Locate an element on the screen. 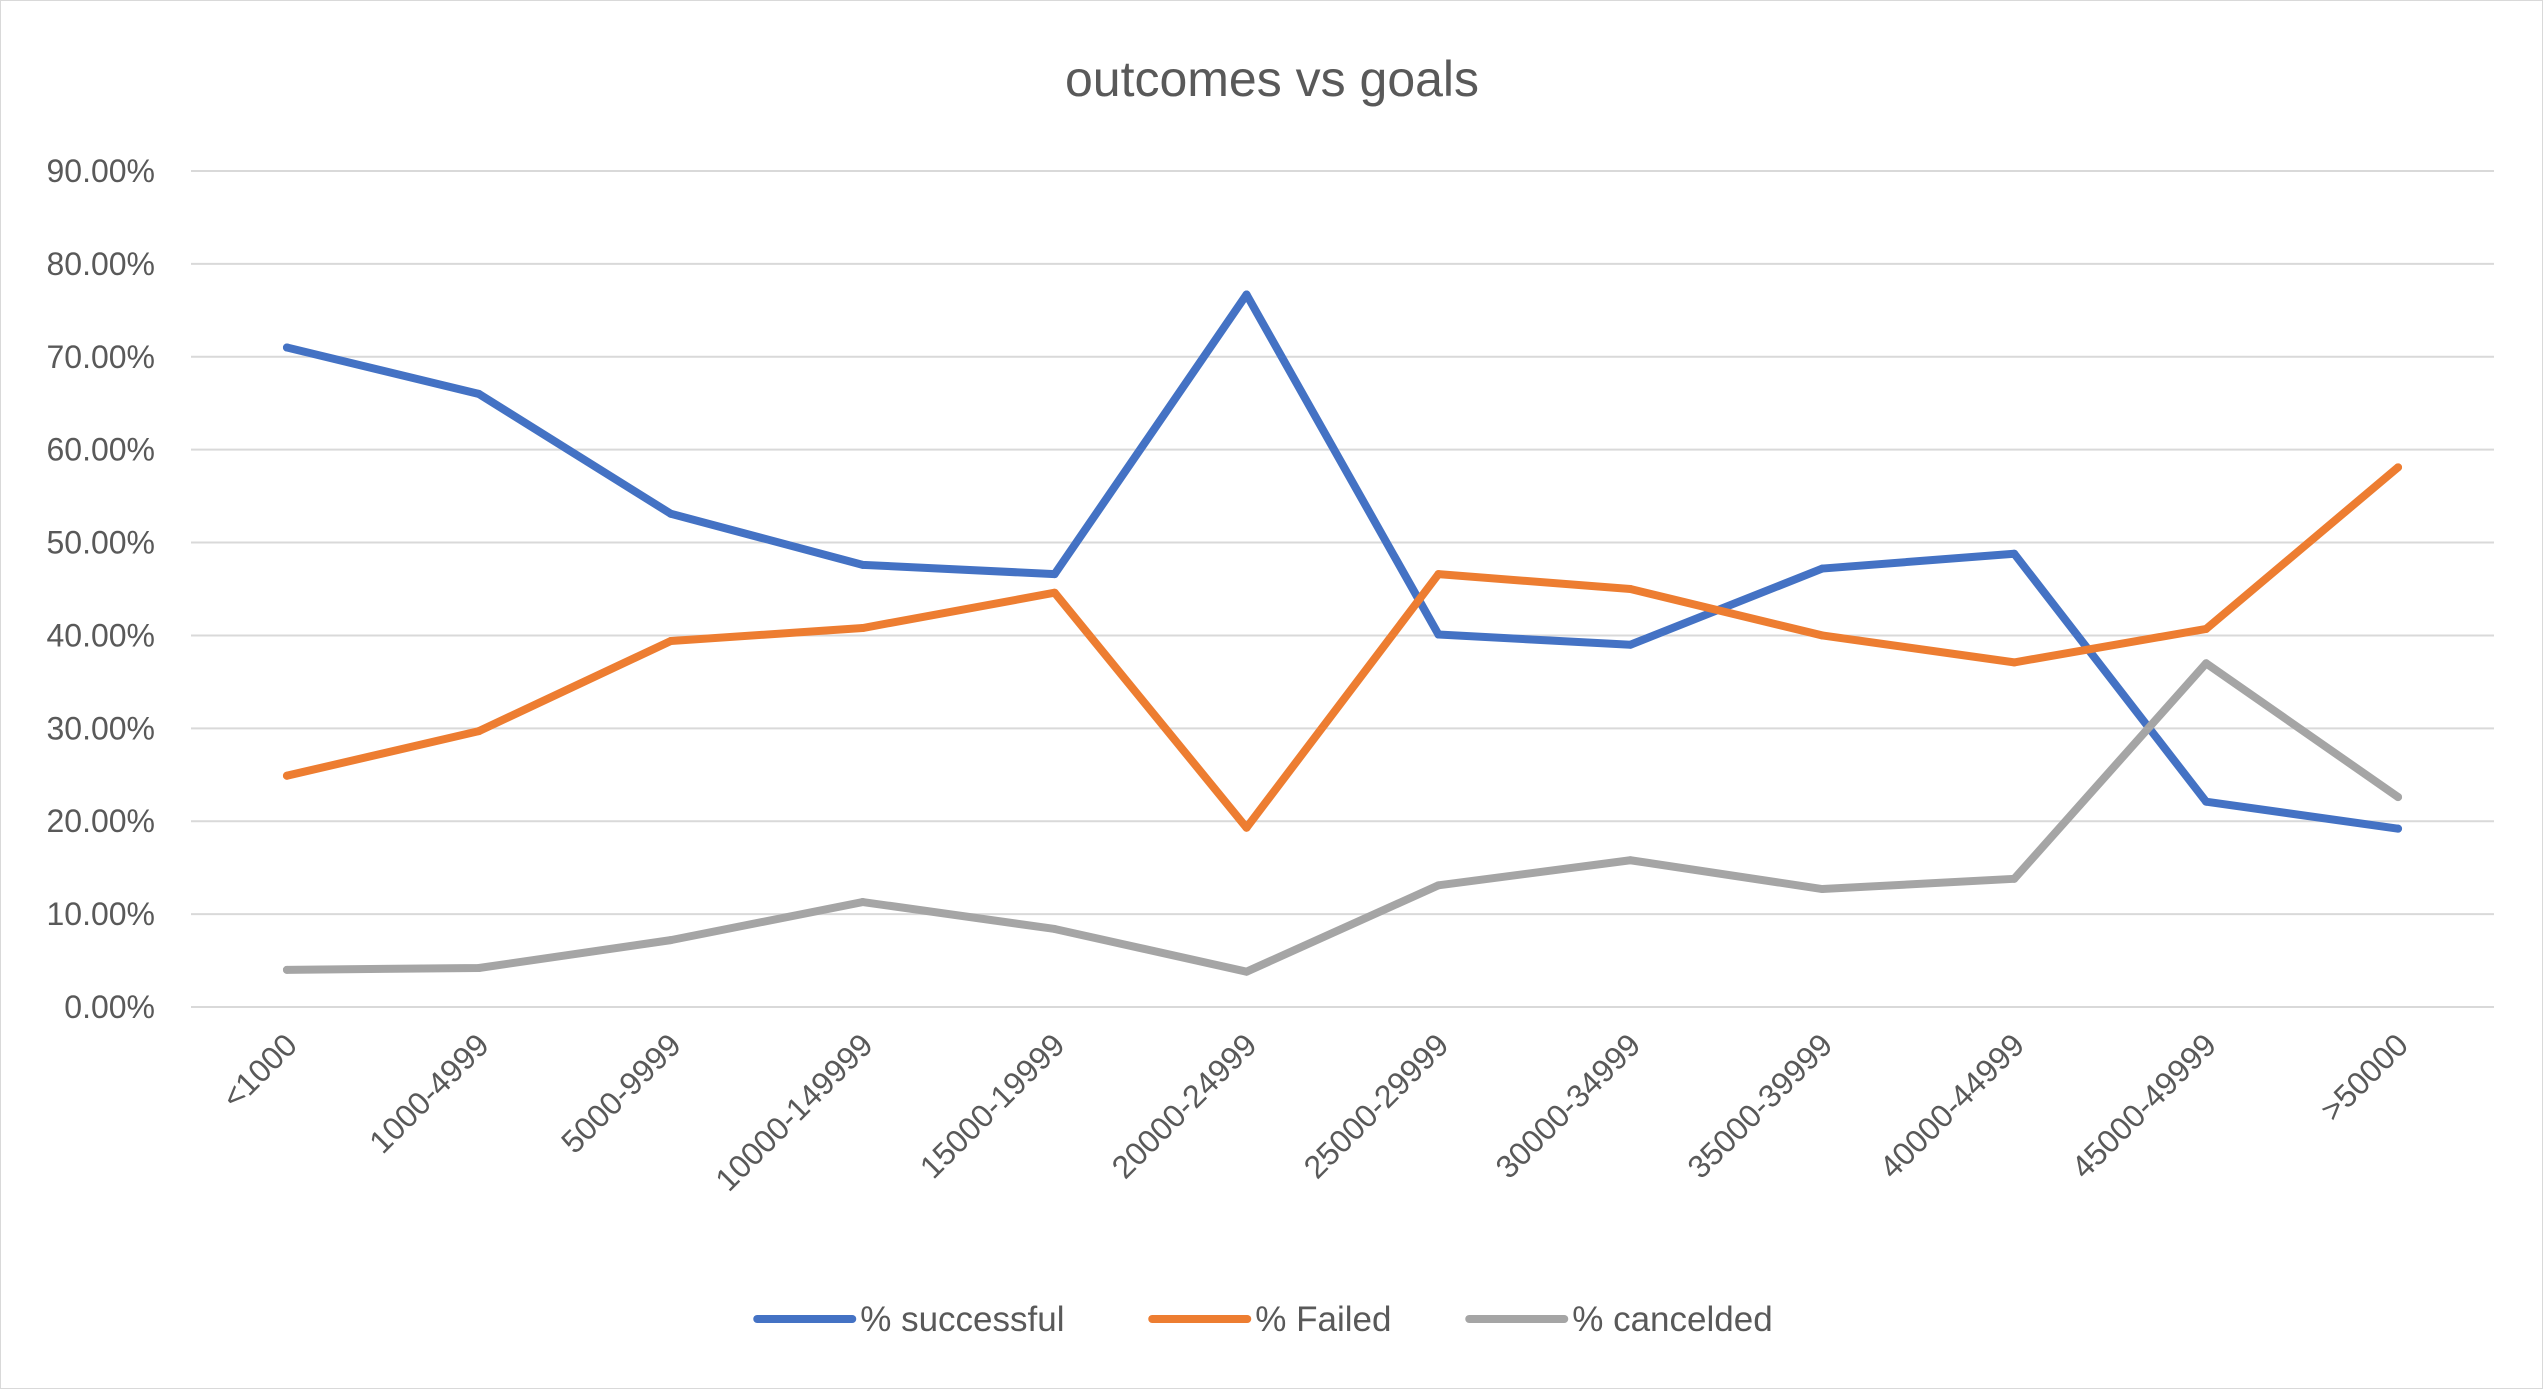 The image size is (2543, 1390). x-tick-label: 35000-39999 is located at coordinates (1759, 1105).